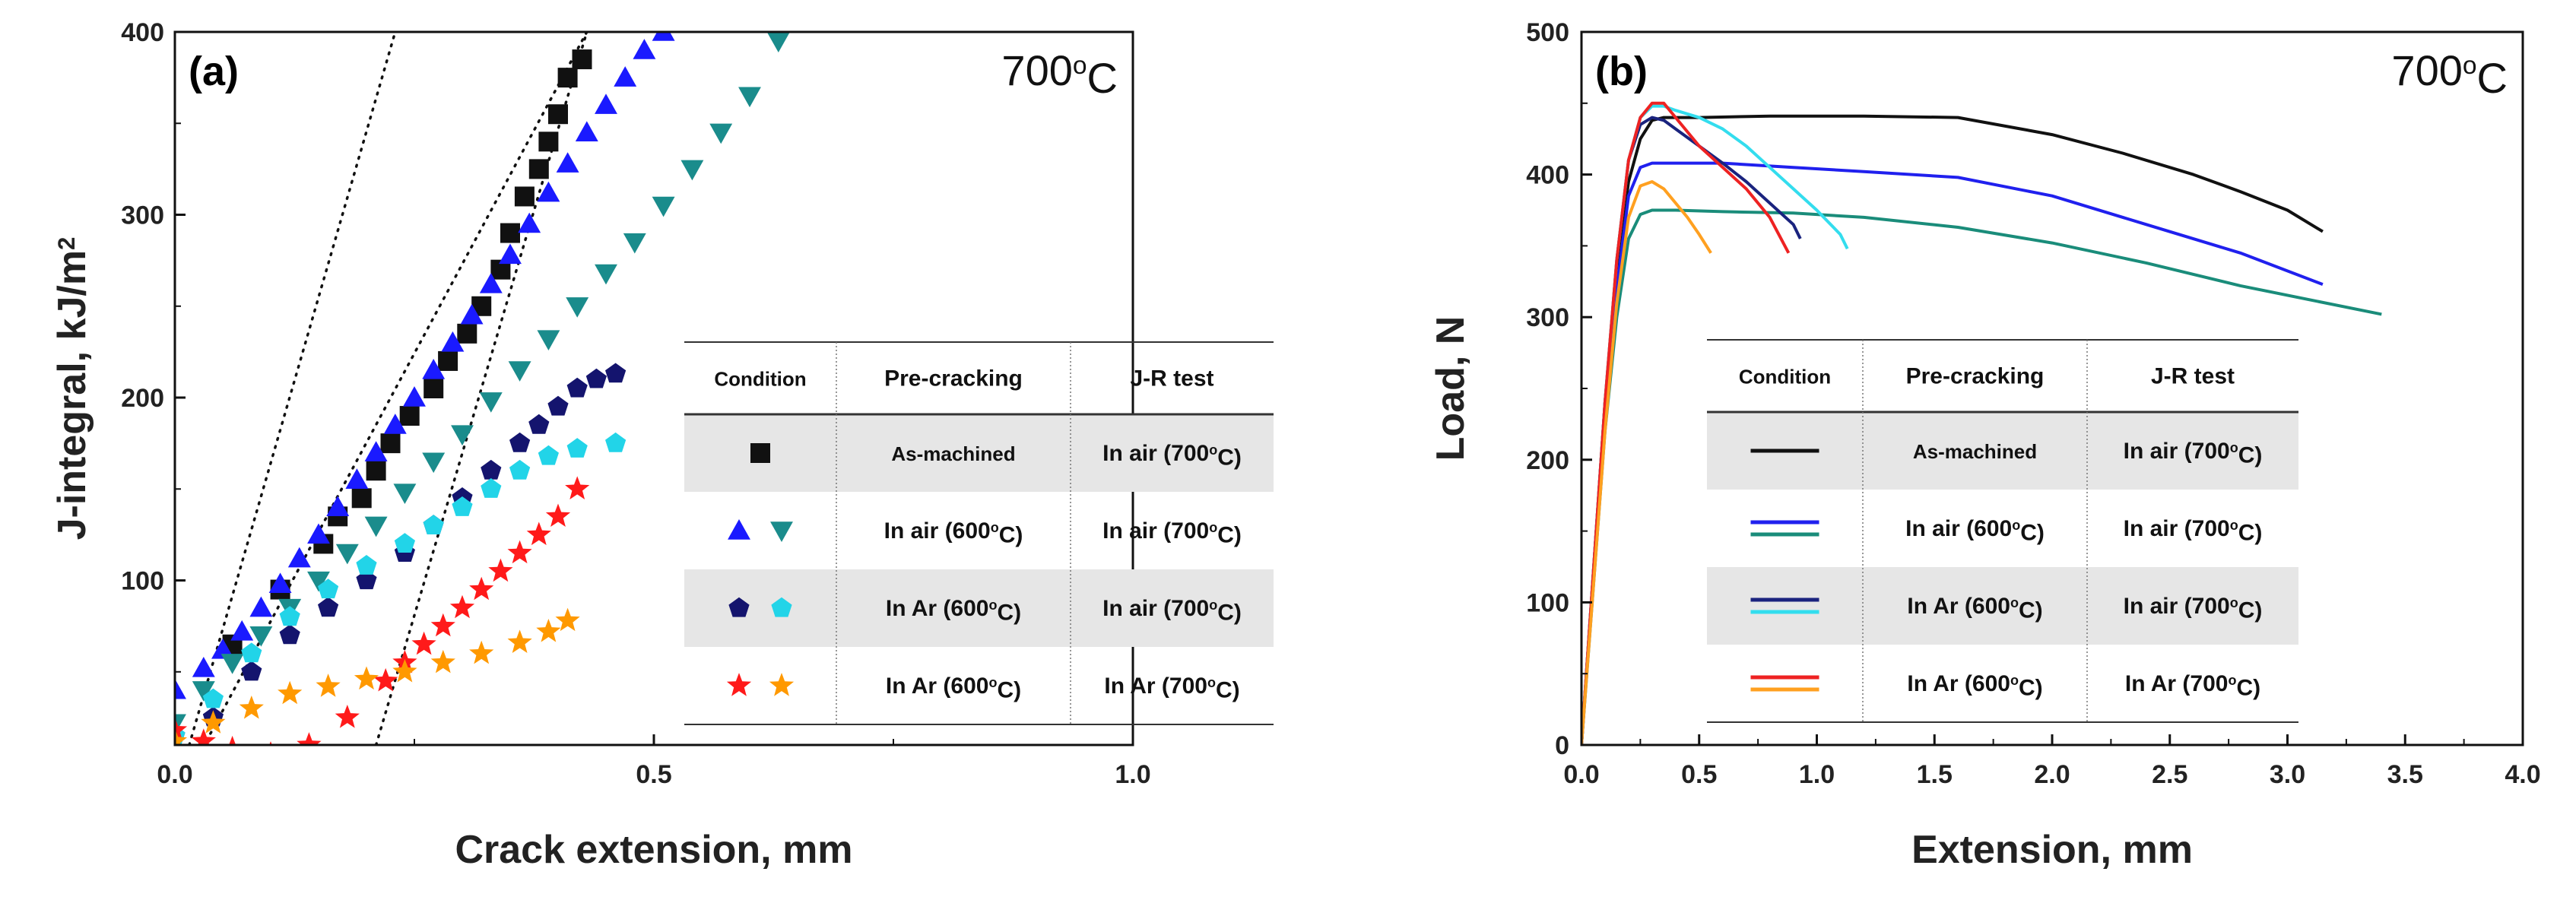 The height and width of the screenshot is (897, 2576). Describe the element at coordinates (954, 378) in the screenshot. I see `legend-header: Pre-cracking` at that location.